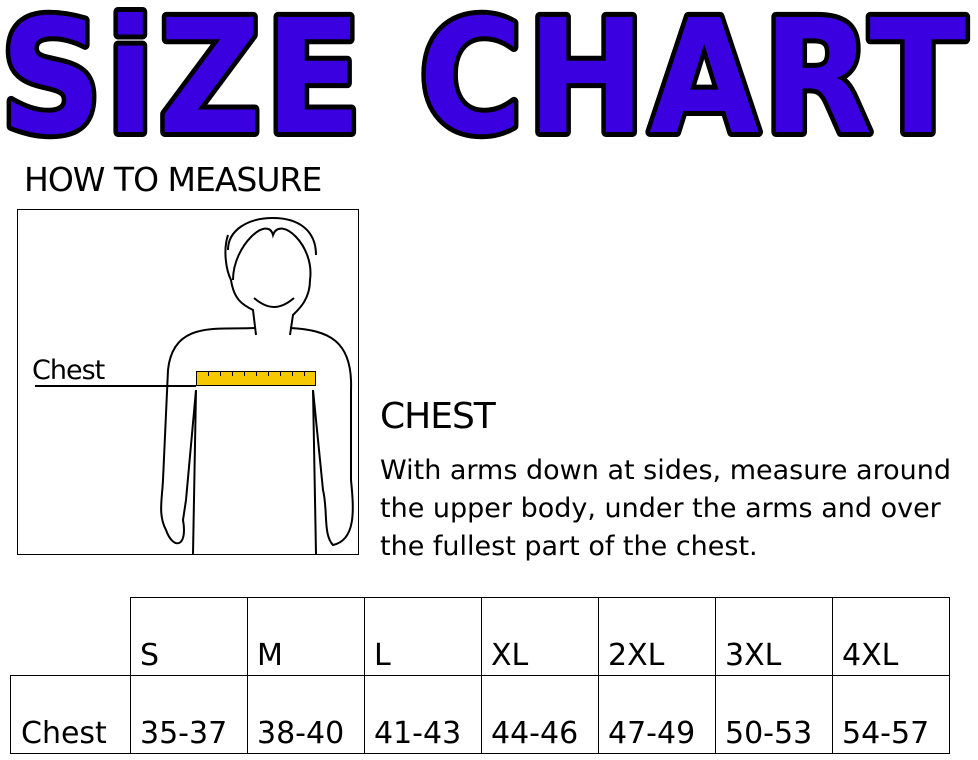 This screenshot has height=760, width=978. Describe the element at coordinates (774, 636) in the screenshot. I see `size-header: 3XL` at that location.